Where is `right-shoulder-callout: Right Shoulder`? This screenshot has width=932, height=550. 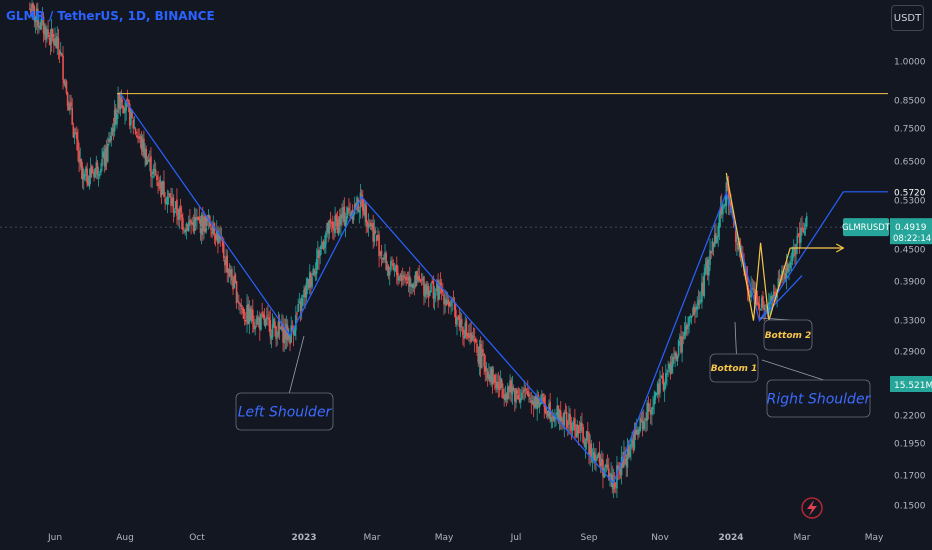 right-shoulder-callout: Right Shoulder is located at coordinates (816, 388).